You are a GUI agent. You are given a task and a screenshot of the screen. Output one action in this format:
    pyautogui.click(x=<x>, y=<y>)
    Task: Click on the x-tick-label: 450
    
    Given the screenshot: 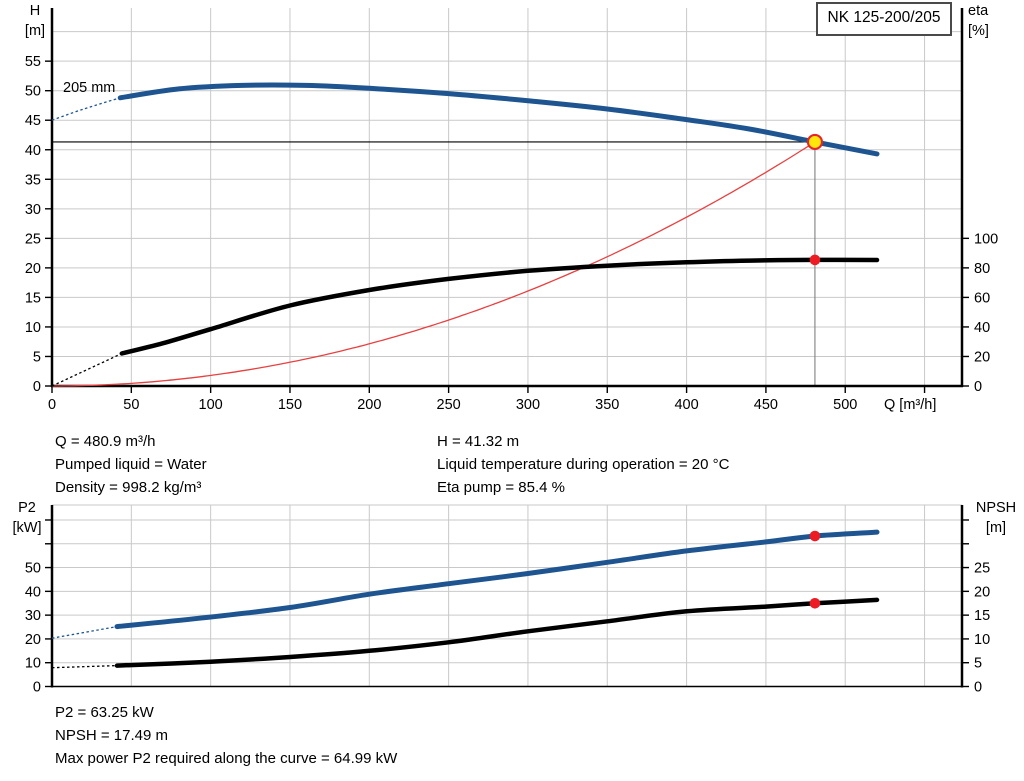 What is the action you would take?
    pyautogui.click(x=766, y=405)
    